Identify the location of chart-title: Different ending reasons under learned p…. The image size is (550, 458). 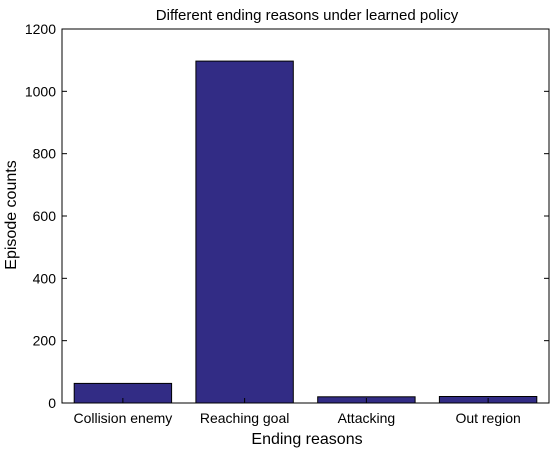
(307, 15).